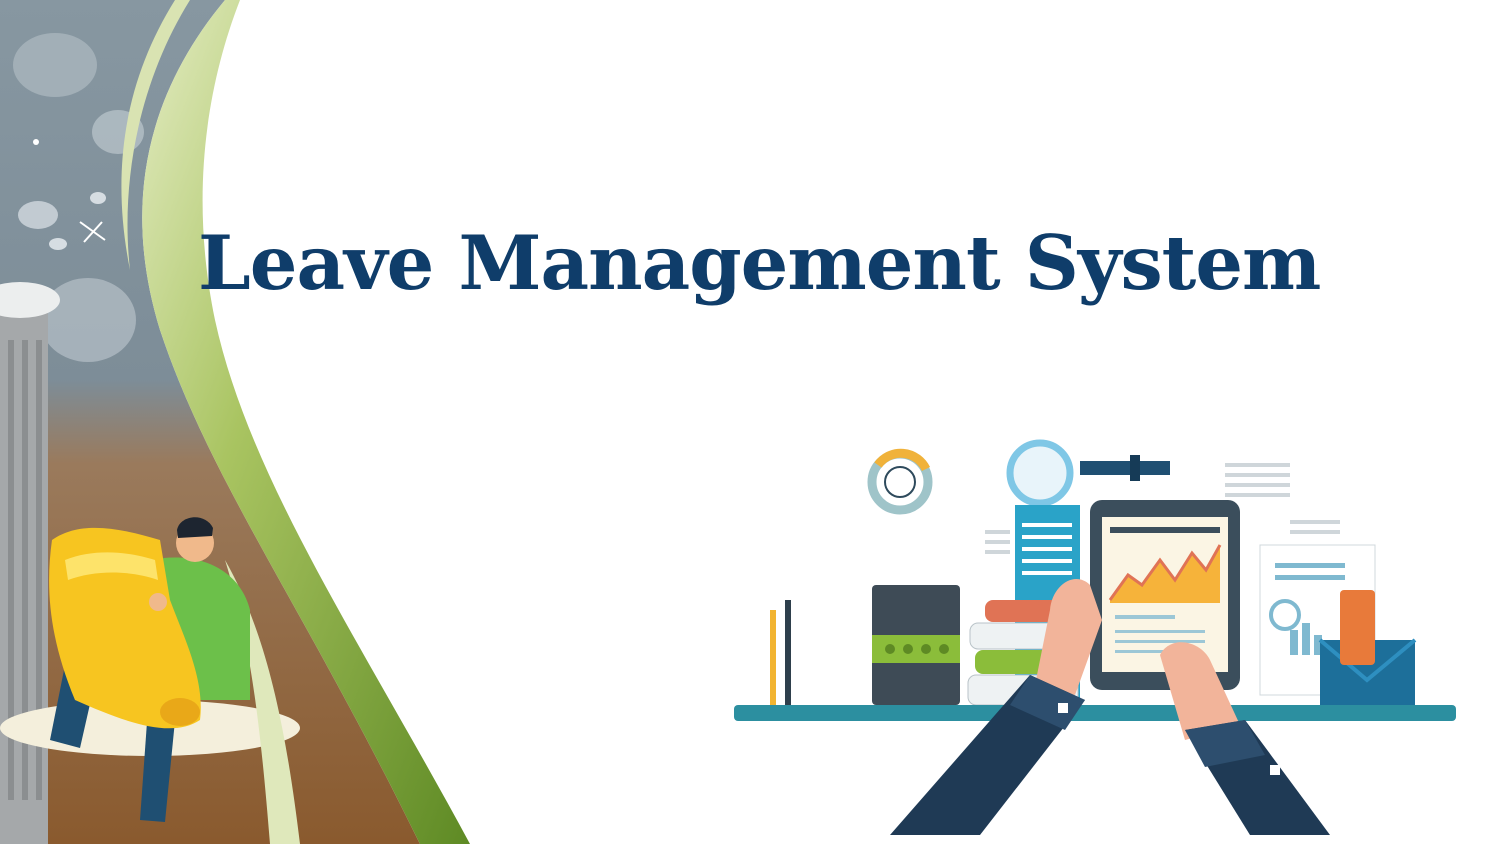 The width and height of the screenshot is (1500, 844). I want to click on magnifier-icon, so click(1088, 473).